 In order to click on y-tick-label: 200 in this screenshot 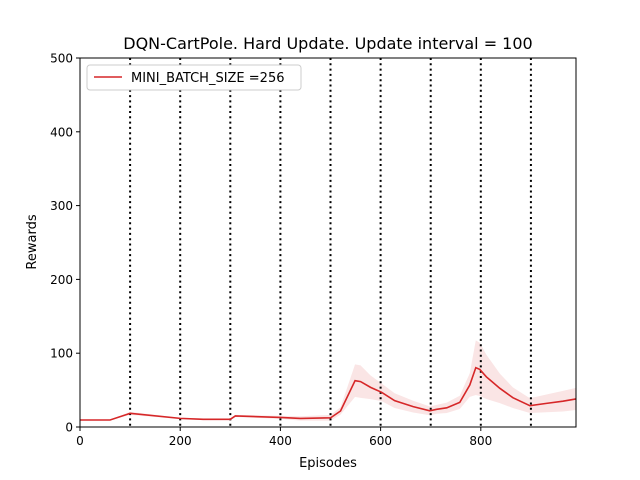, I will do `click(61, 280)`.